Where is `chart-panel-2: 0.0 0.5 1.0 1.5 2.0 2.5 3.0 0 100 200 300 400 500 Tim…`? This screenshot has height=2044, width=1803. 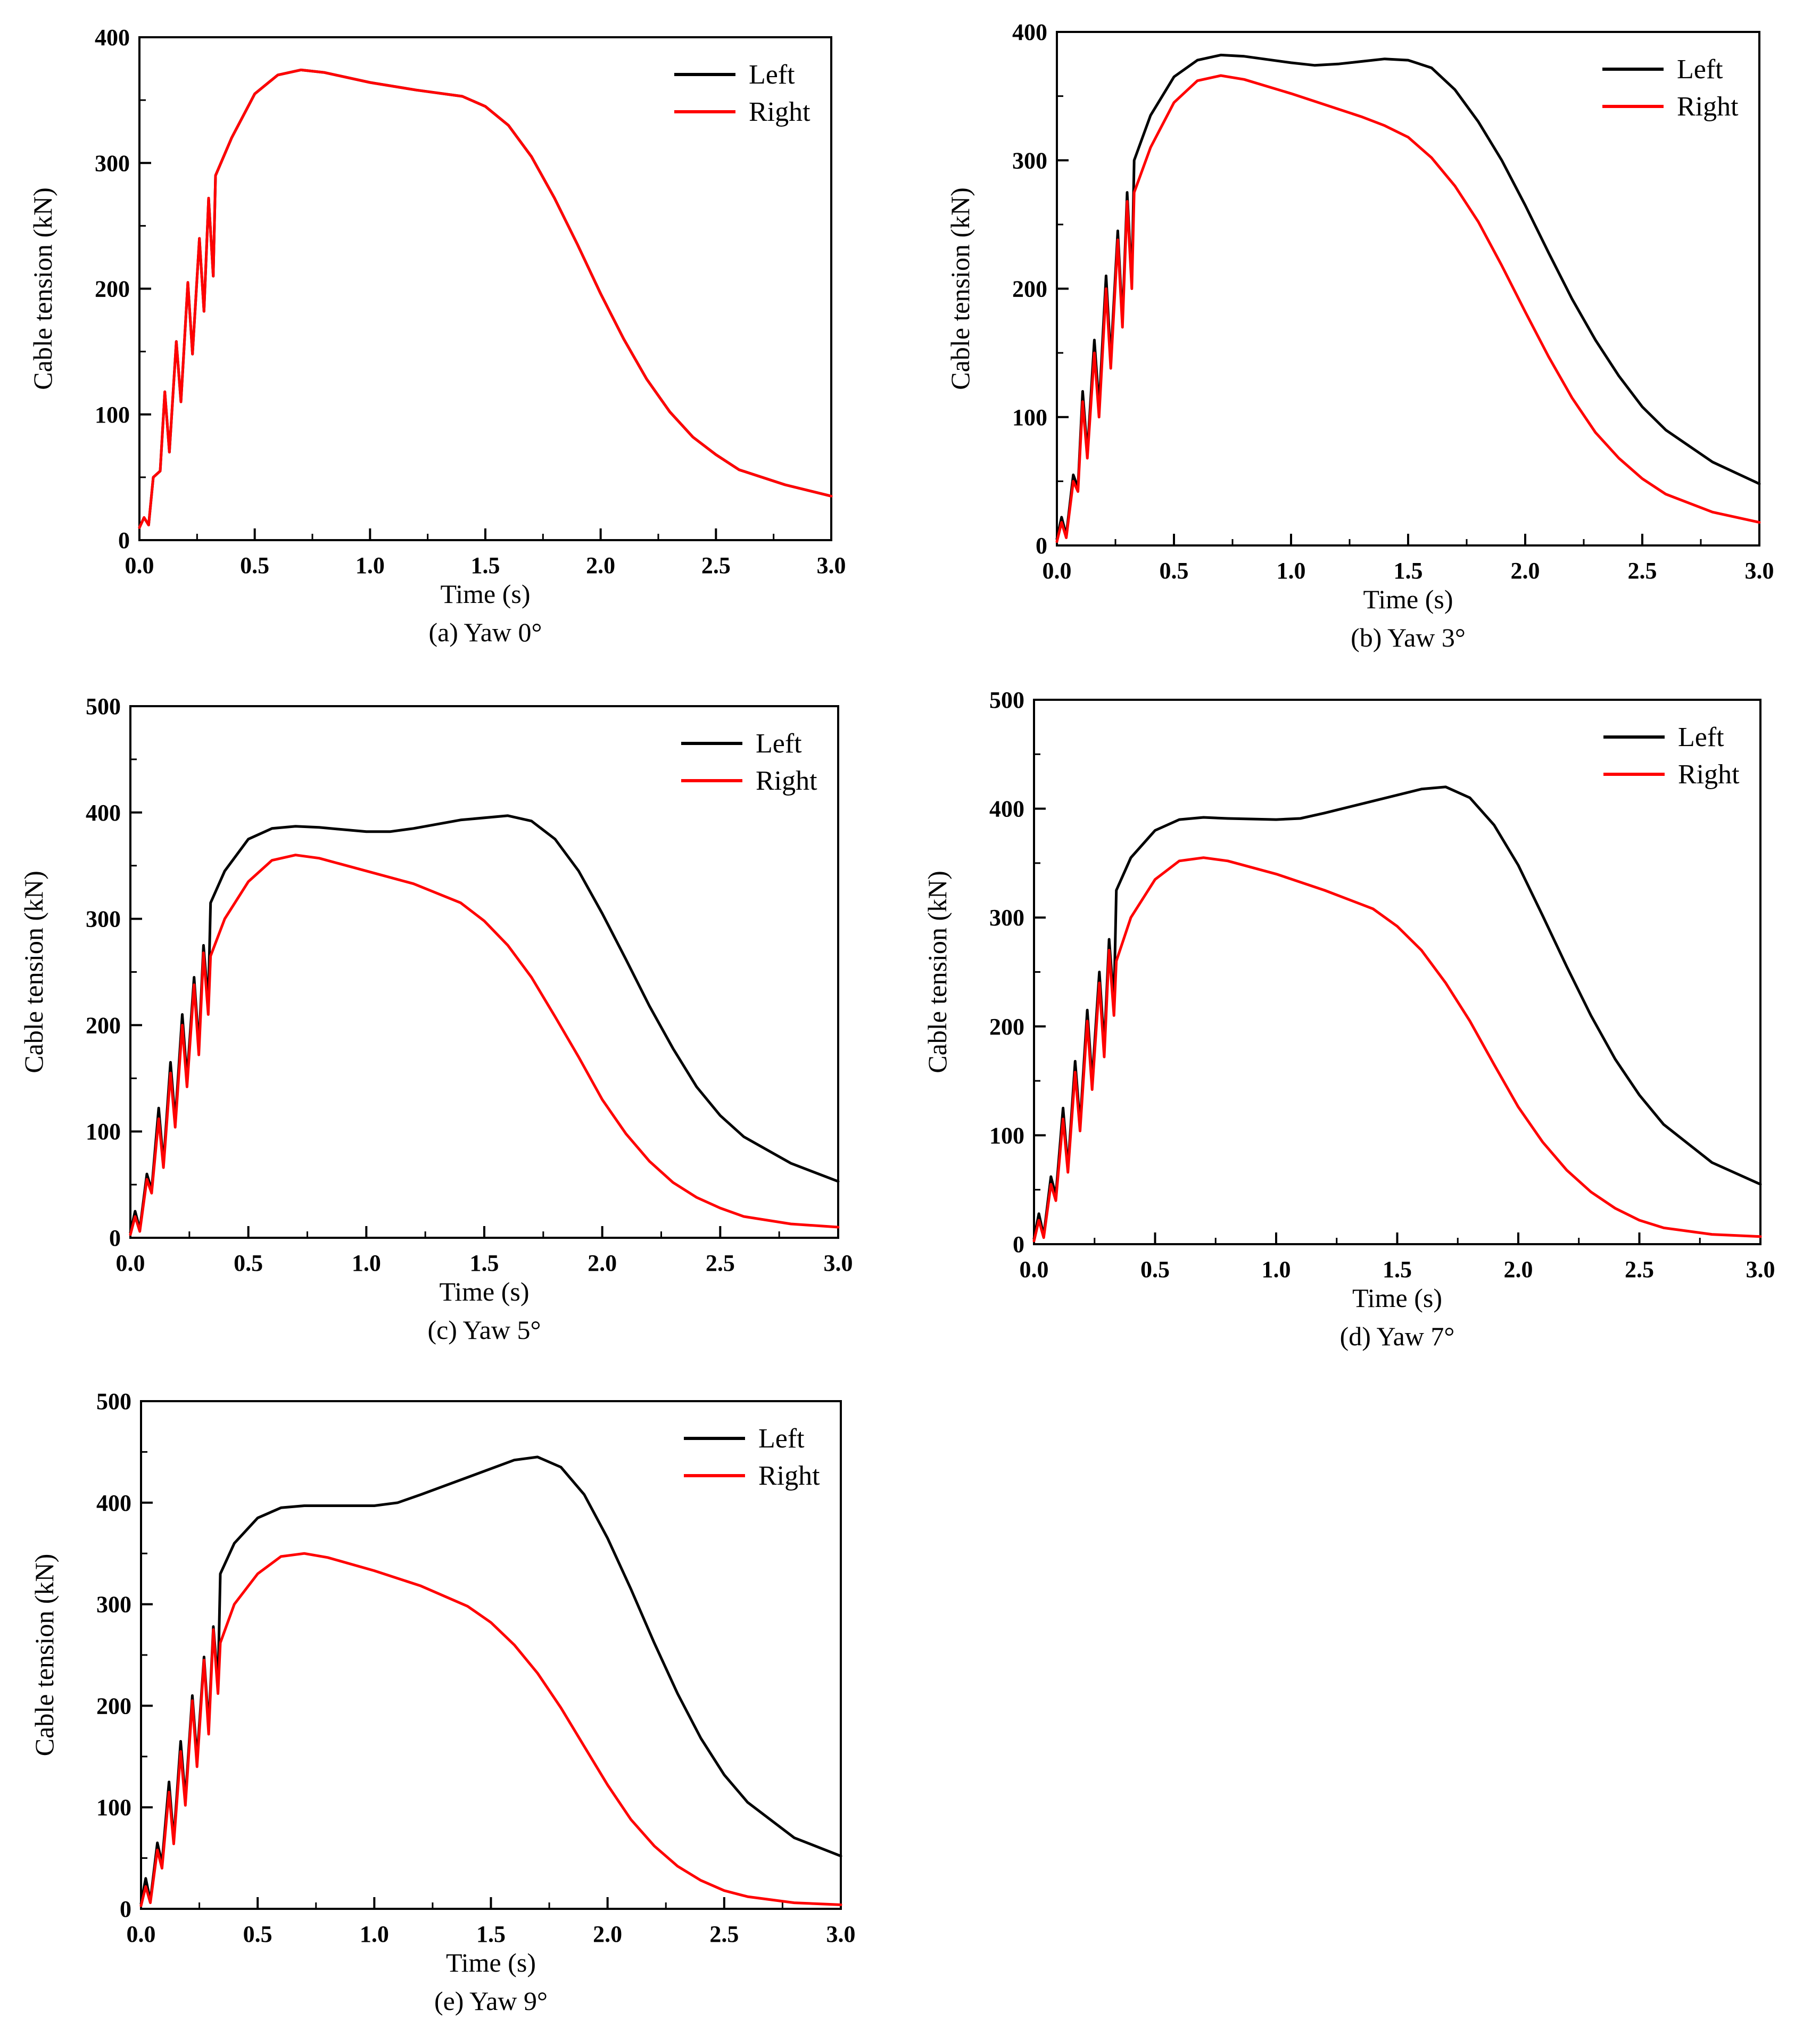 chart-panel-2: 0.0 0.5 1.0 1.5 2.0 2.5 3.0 0 100 200 300 400 500 Tim… is located at coordinates (436, 1019).